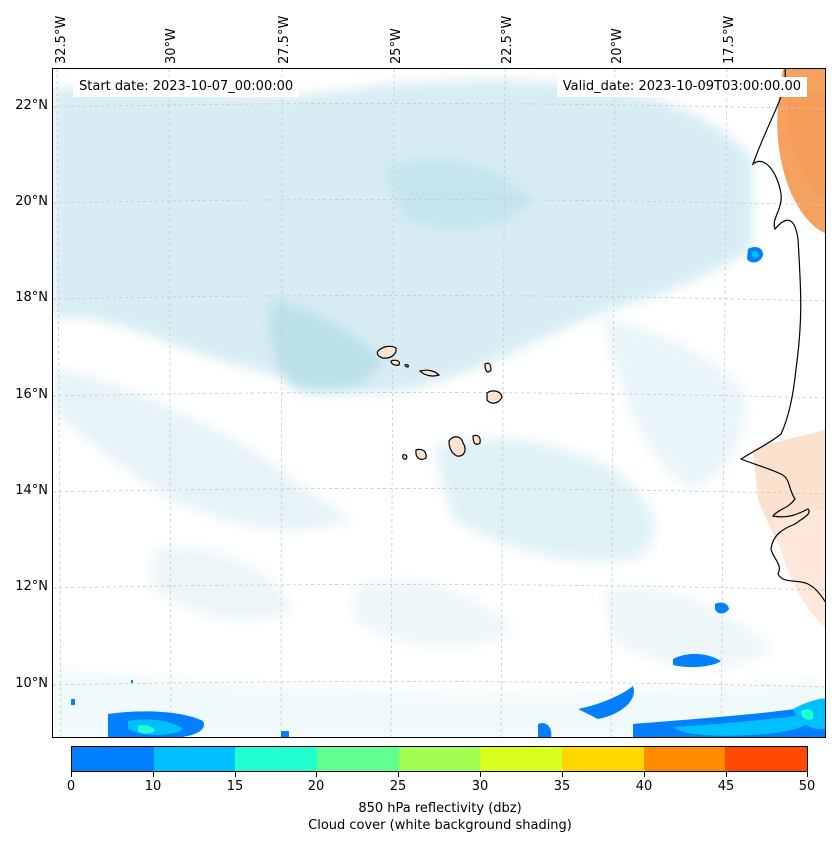 The height and width of the screenshot is (843, 837). What do you see at coordinates (562, 786) in the screenshot?
I see `colorbar-tick-label: 35` at bounding box center [562, 786].